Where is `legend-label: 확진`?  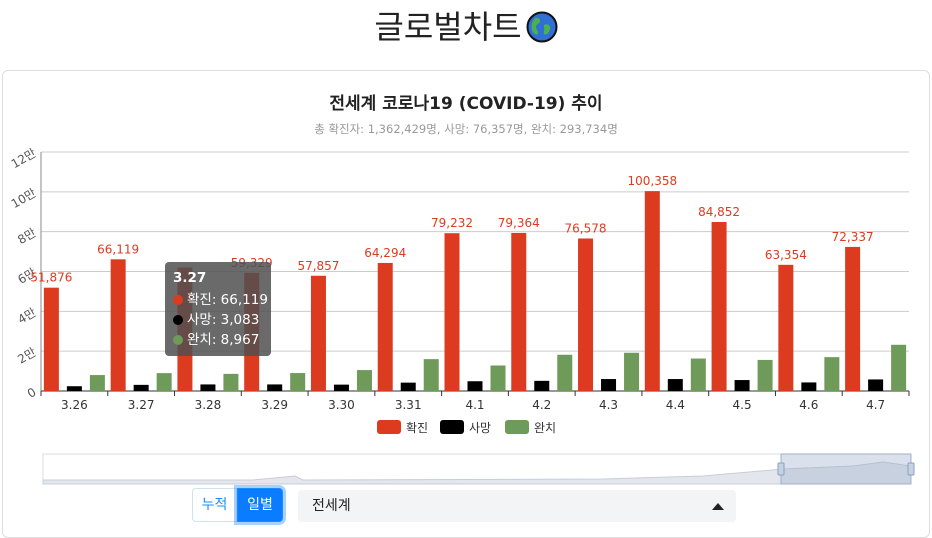
legend-label: 확진 is located at coordinates (417, 428).